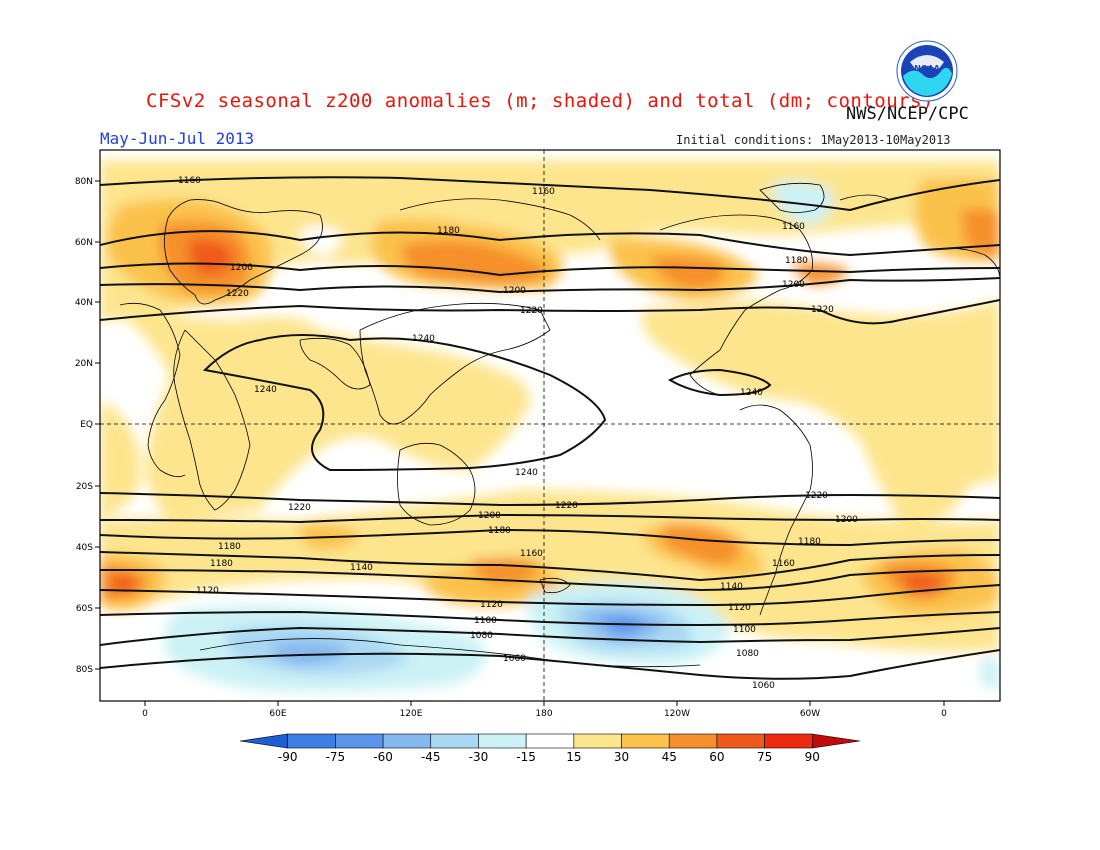 Image resolution: width=1100 pixels, height=850 pixels. What do you see at coordinates (84, 548) in the screenshot?
I see `lat-label: 40S` at bounding box center [84, 548].